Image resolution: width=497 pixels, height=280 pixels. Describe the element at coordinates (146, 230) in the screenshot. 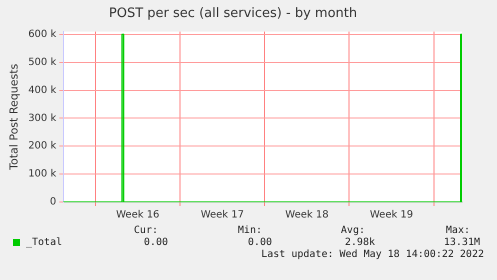

I see `text: Cur:` at that location.